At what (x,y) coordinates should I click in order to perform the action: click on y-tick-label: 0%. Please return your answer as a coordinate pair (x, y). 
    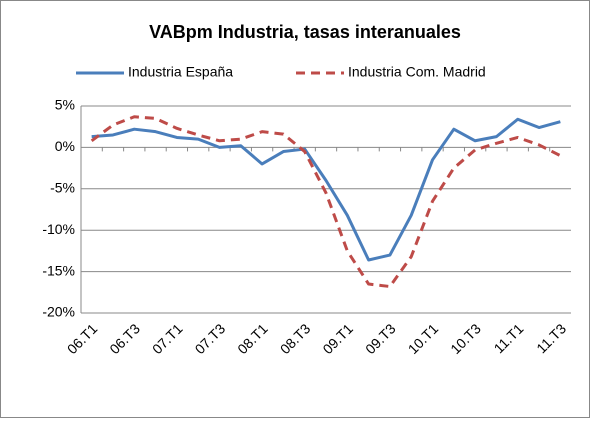
    Looking at the image, I should click on (65, 146).